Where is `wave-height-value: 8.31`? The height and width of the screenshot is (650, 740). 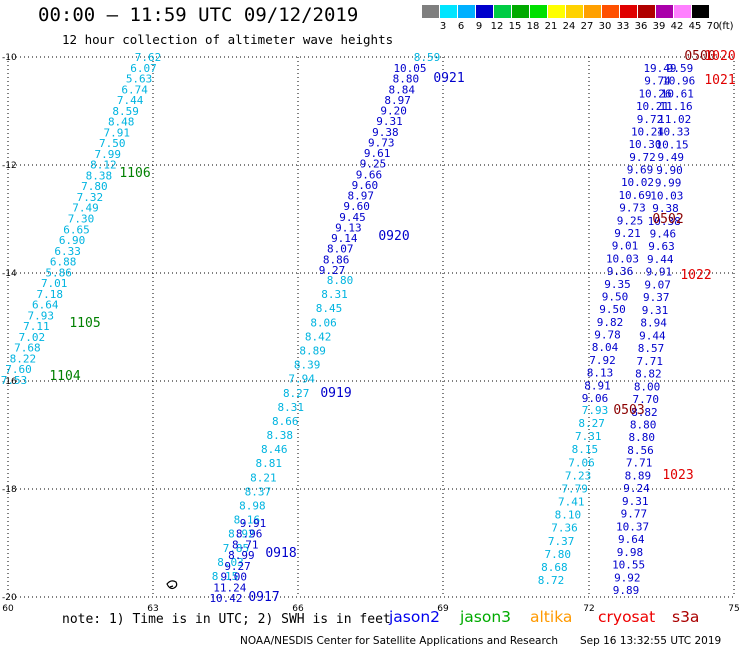
wave-height-value: 8.31 is located at coordinates (334, 294).